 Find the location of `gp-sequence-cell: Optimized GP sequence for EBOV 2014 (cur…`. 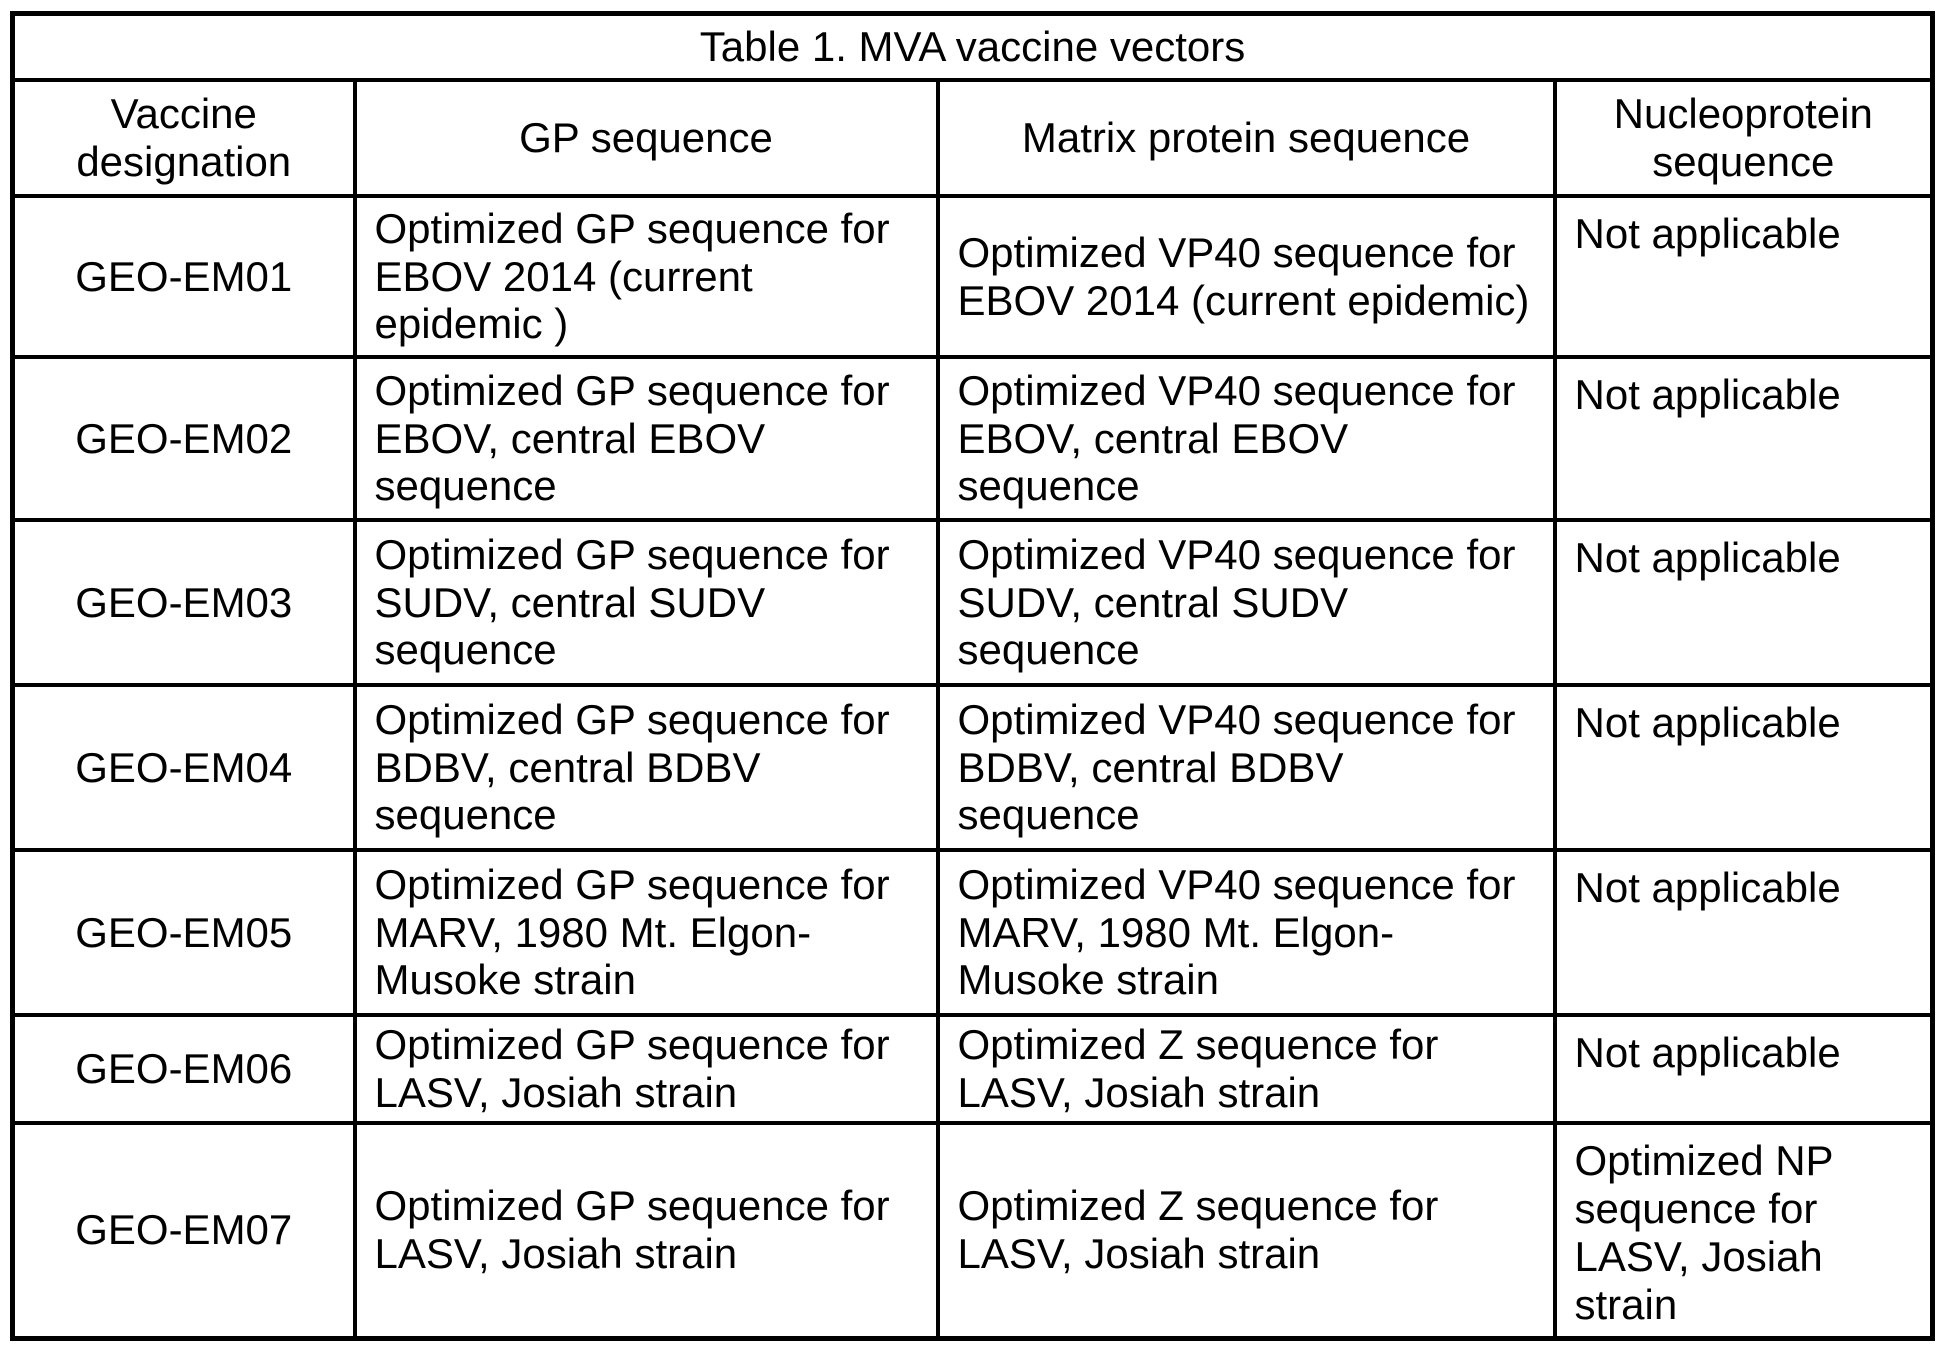

gp-sequence-cell: Optimized GP sequence for EBOV 2014 (cur… is located at coordinates (646, 276).